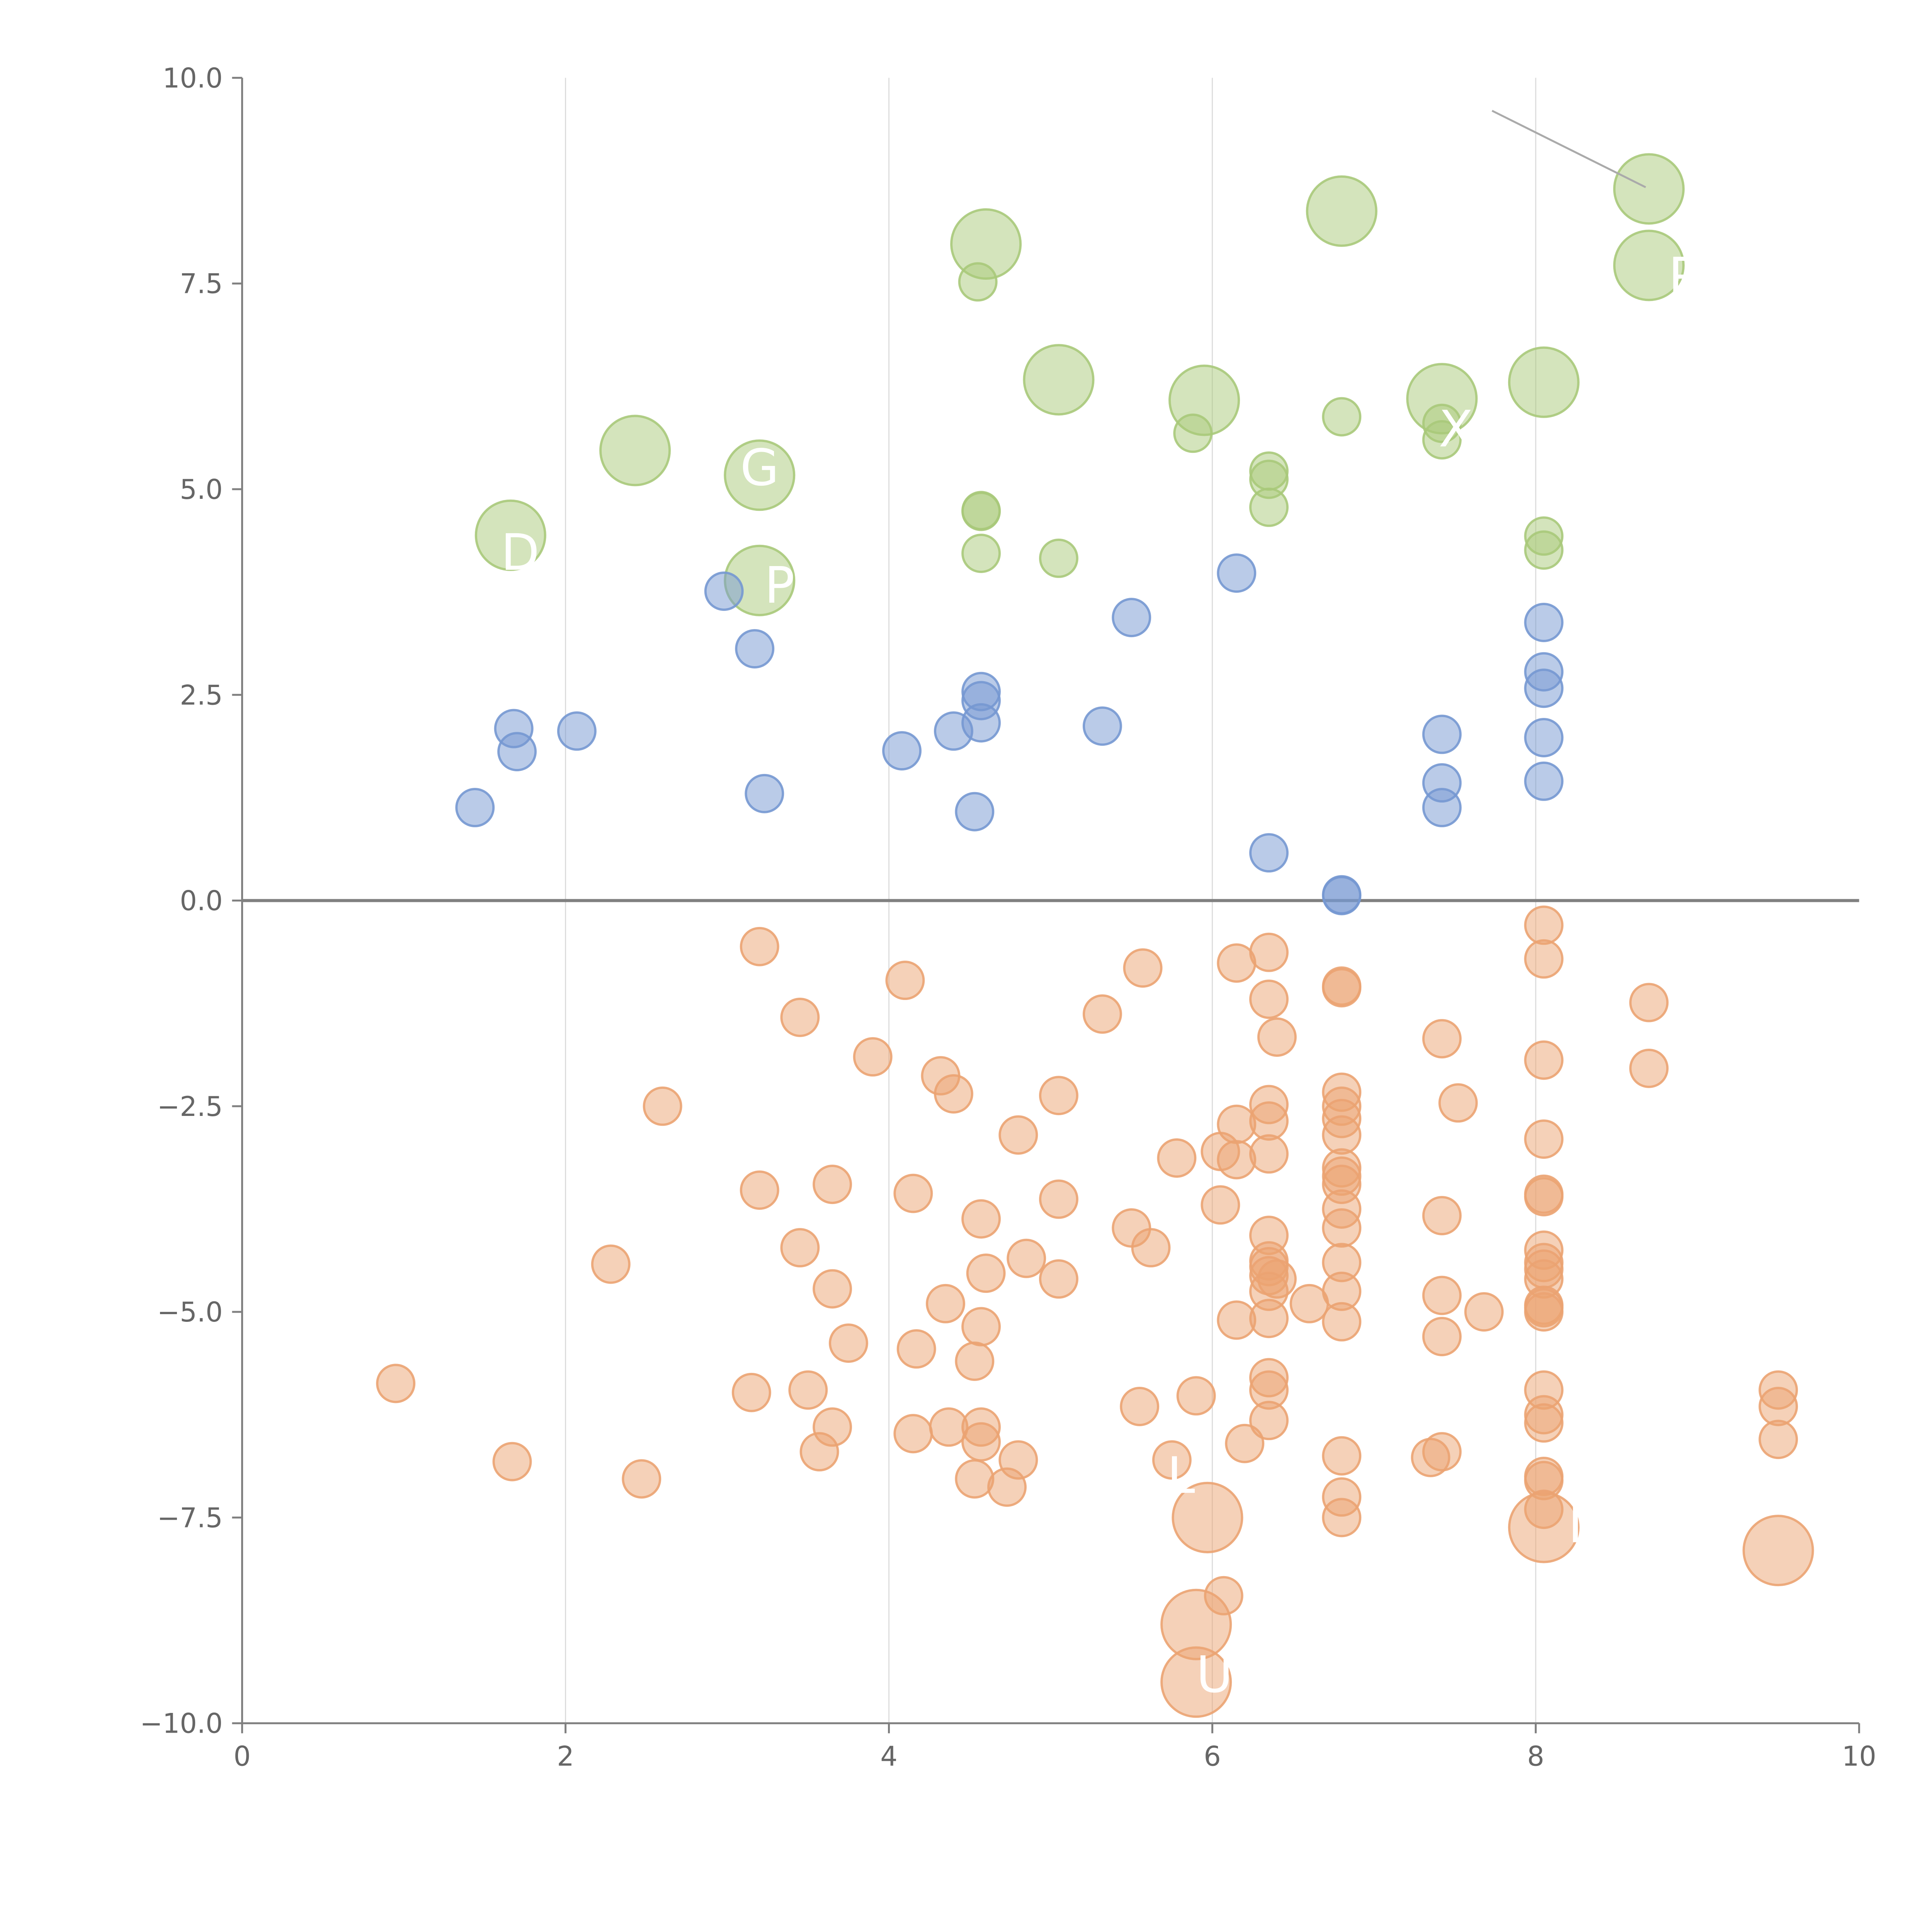  What do you see at coordinates (1212, 1756) in the screenshot?
I see `x-tick-label: 6` at bounding box center [1212, 1756].